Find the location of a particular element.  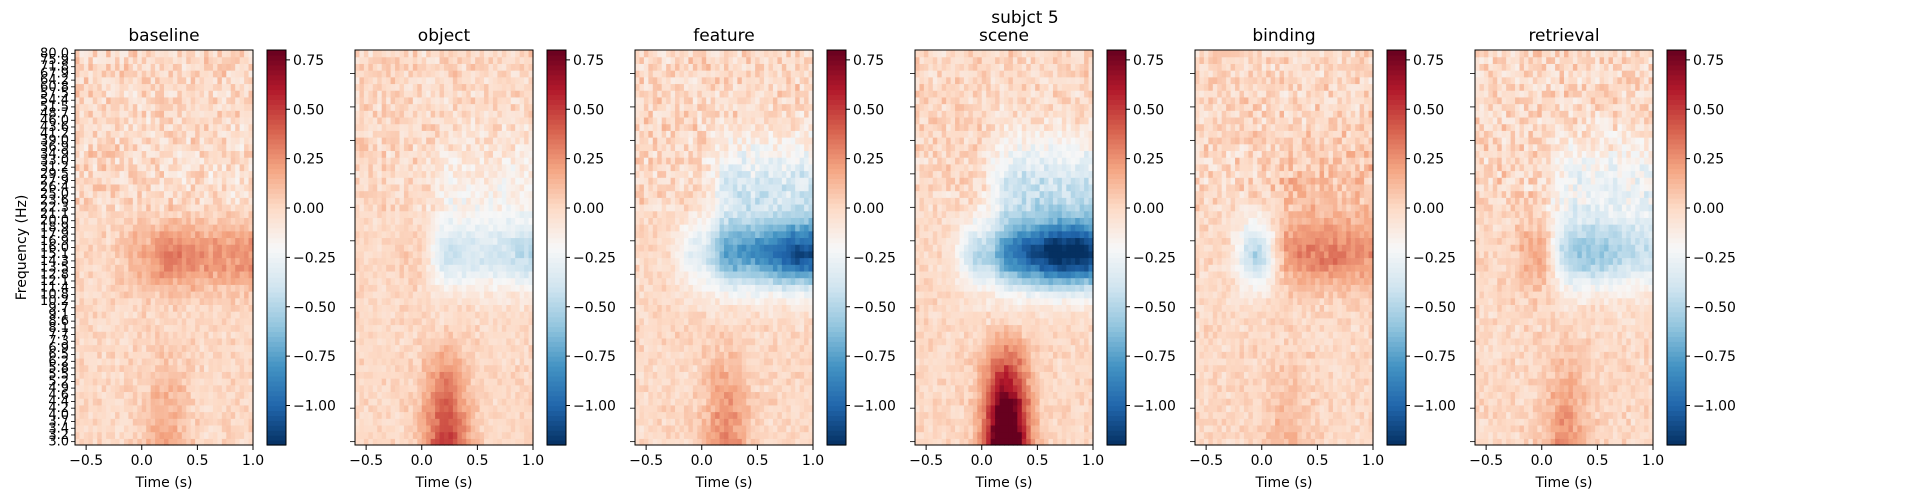

heatmap is located at coordinates (164, 248).